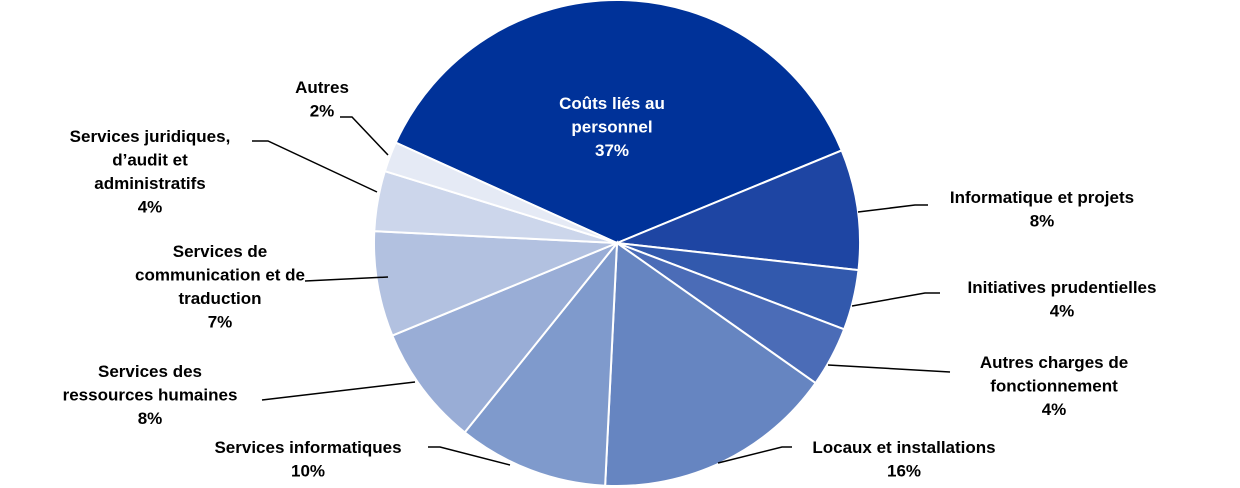  What do you see at coordinates (1054, 386) in the screenshot?
I see `slice-label: fonctionnement` at bounding box center [1054, 386].